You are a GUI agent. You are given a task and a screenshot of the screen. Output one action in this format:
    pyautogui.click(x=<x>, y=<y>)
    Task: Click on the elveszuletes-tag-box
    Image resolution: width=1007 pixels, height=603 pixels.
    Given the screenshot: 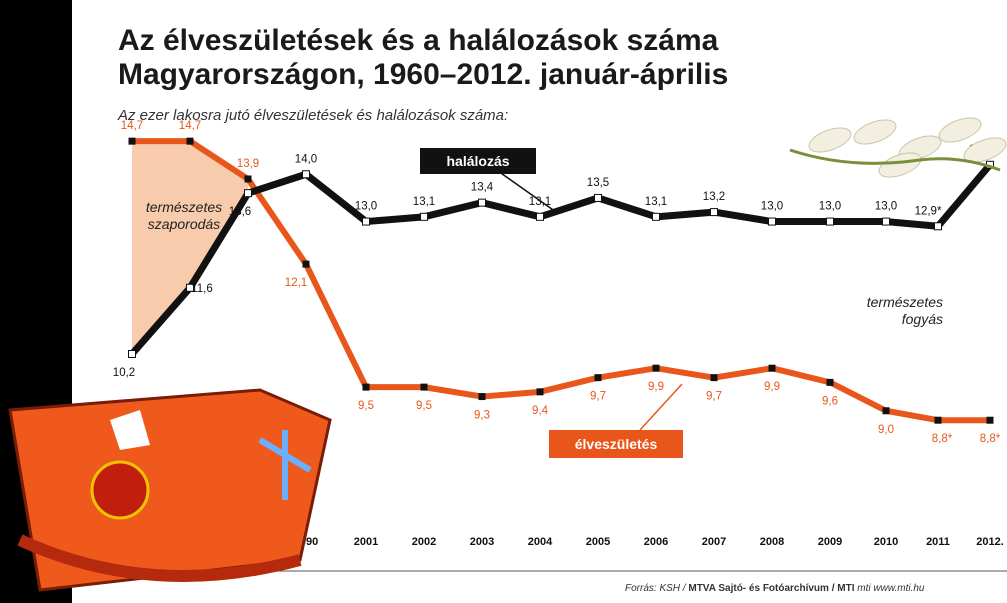 What is the action you would take?
    pyautogui.click(x=616, y=444)
    